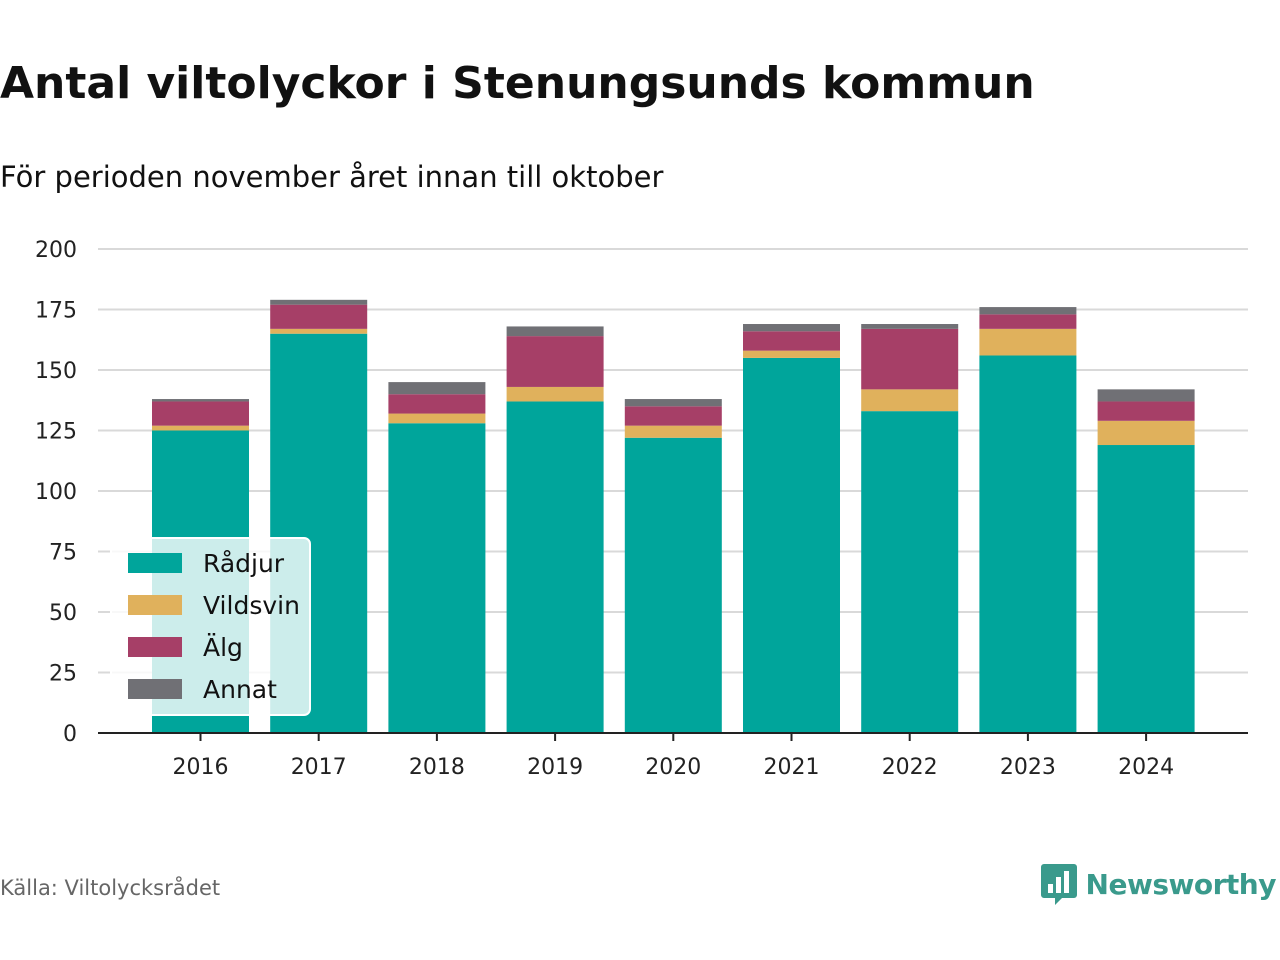 Image resolution: width=1280 pixels, height=960 pixels. Describe the element at coordinates (201, 767) in the screenshot. I see `x-tick-label: 2016` at that location.